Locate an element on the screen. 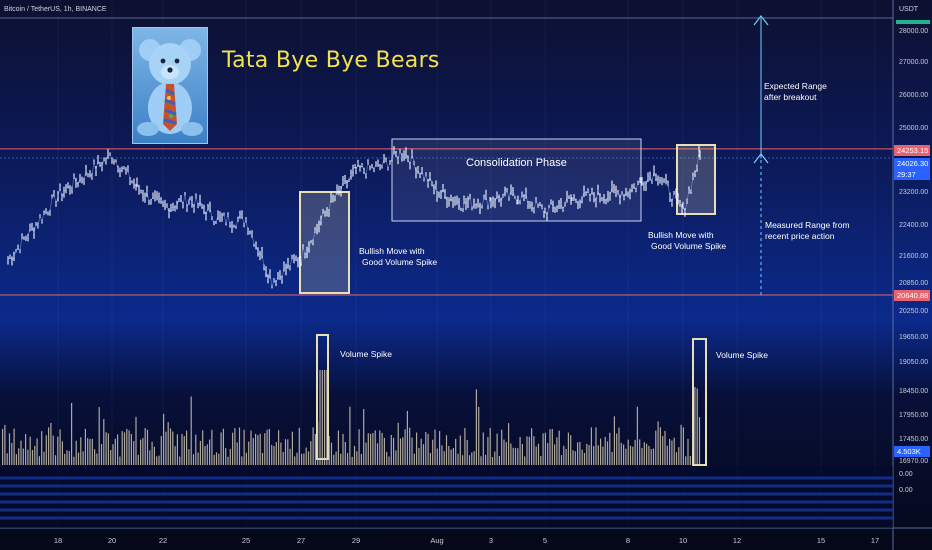 The image size is (932, 550). x-tick-label: 15 is located at coordinates (821, 540).